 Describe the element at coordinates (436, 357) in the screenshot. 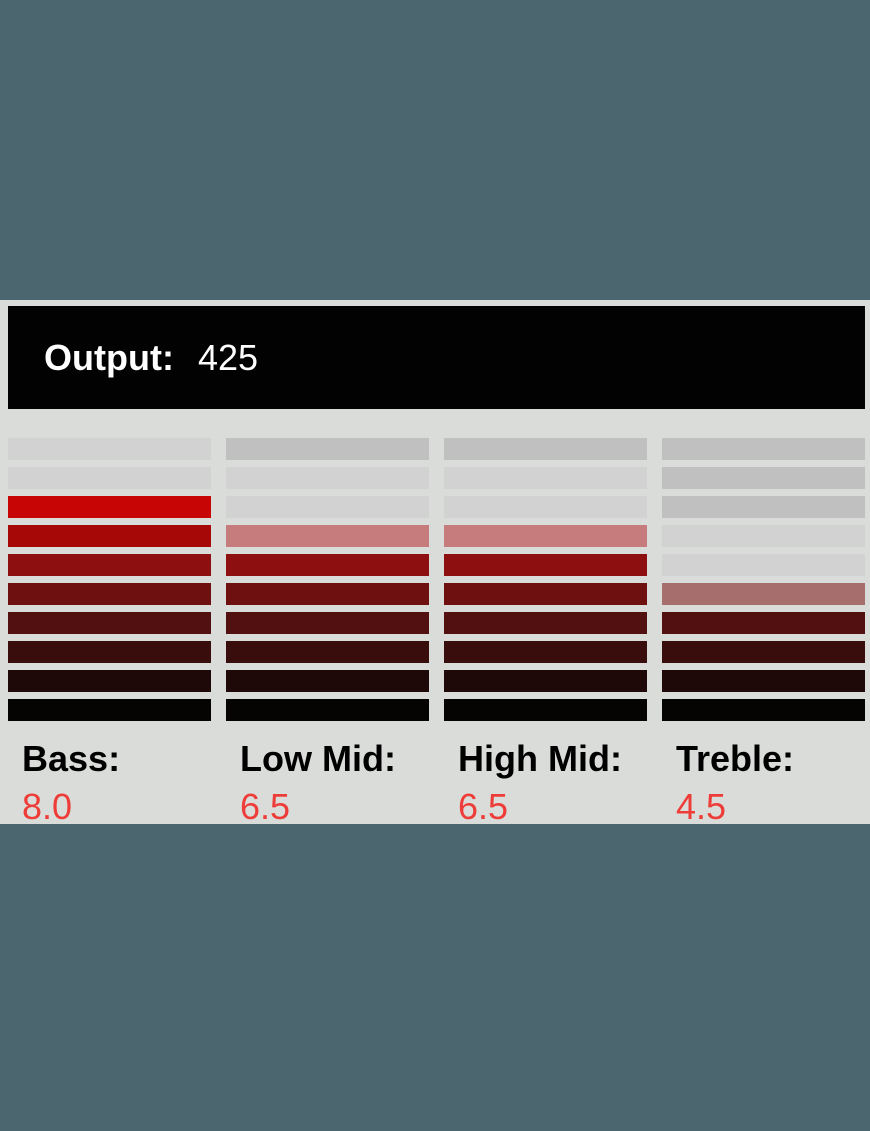

I see `output-display: Output: 425` at that location.